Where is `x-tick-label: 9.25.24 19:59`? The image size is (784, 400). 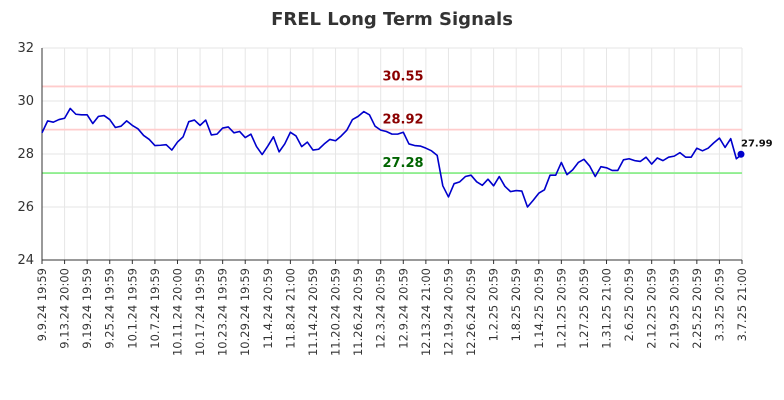
x-tick-label: 9.25.24 19:59 is located at coordinates (110, 308).